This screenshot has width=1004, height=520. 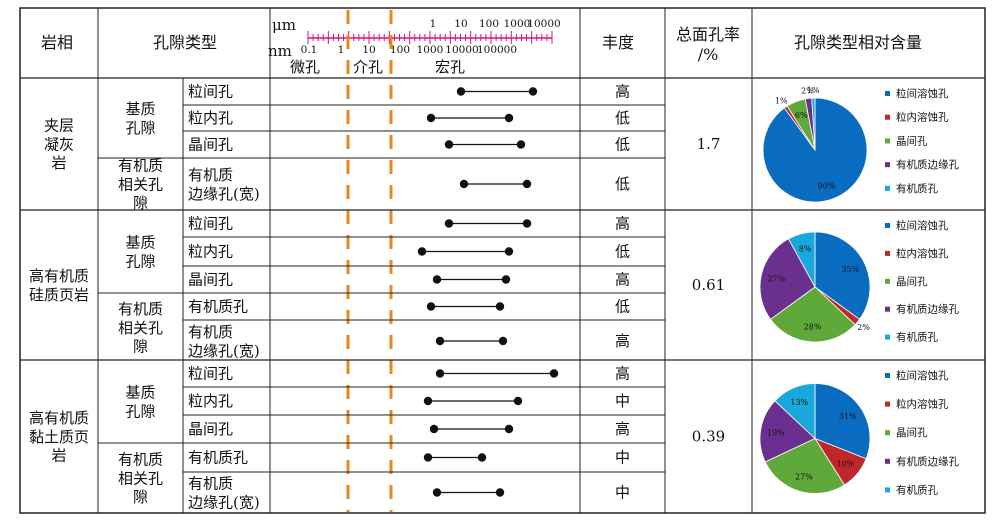 What do you see at coordinates (708, 285) in the screenshot?
I see `total-porosity-value: 0.61` at bounding box center [708, 285].